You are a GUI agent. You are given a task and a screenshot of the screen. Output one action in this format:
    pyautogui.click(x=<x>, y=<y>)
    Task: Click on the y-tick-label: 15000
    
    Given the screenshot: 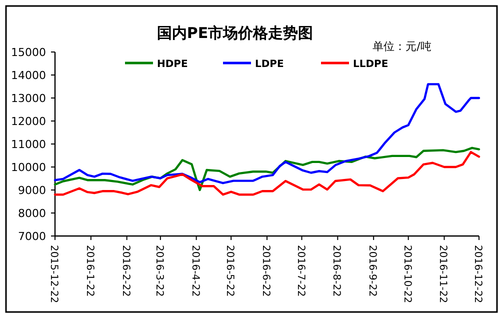 What is the action you would take?
    pyautogui.click(x=28, y=52)
    